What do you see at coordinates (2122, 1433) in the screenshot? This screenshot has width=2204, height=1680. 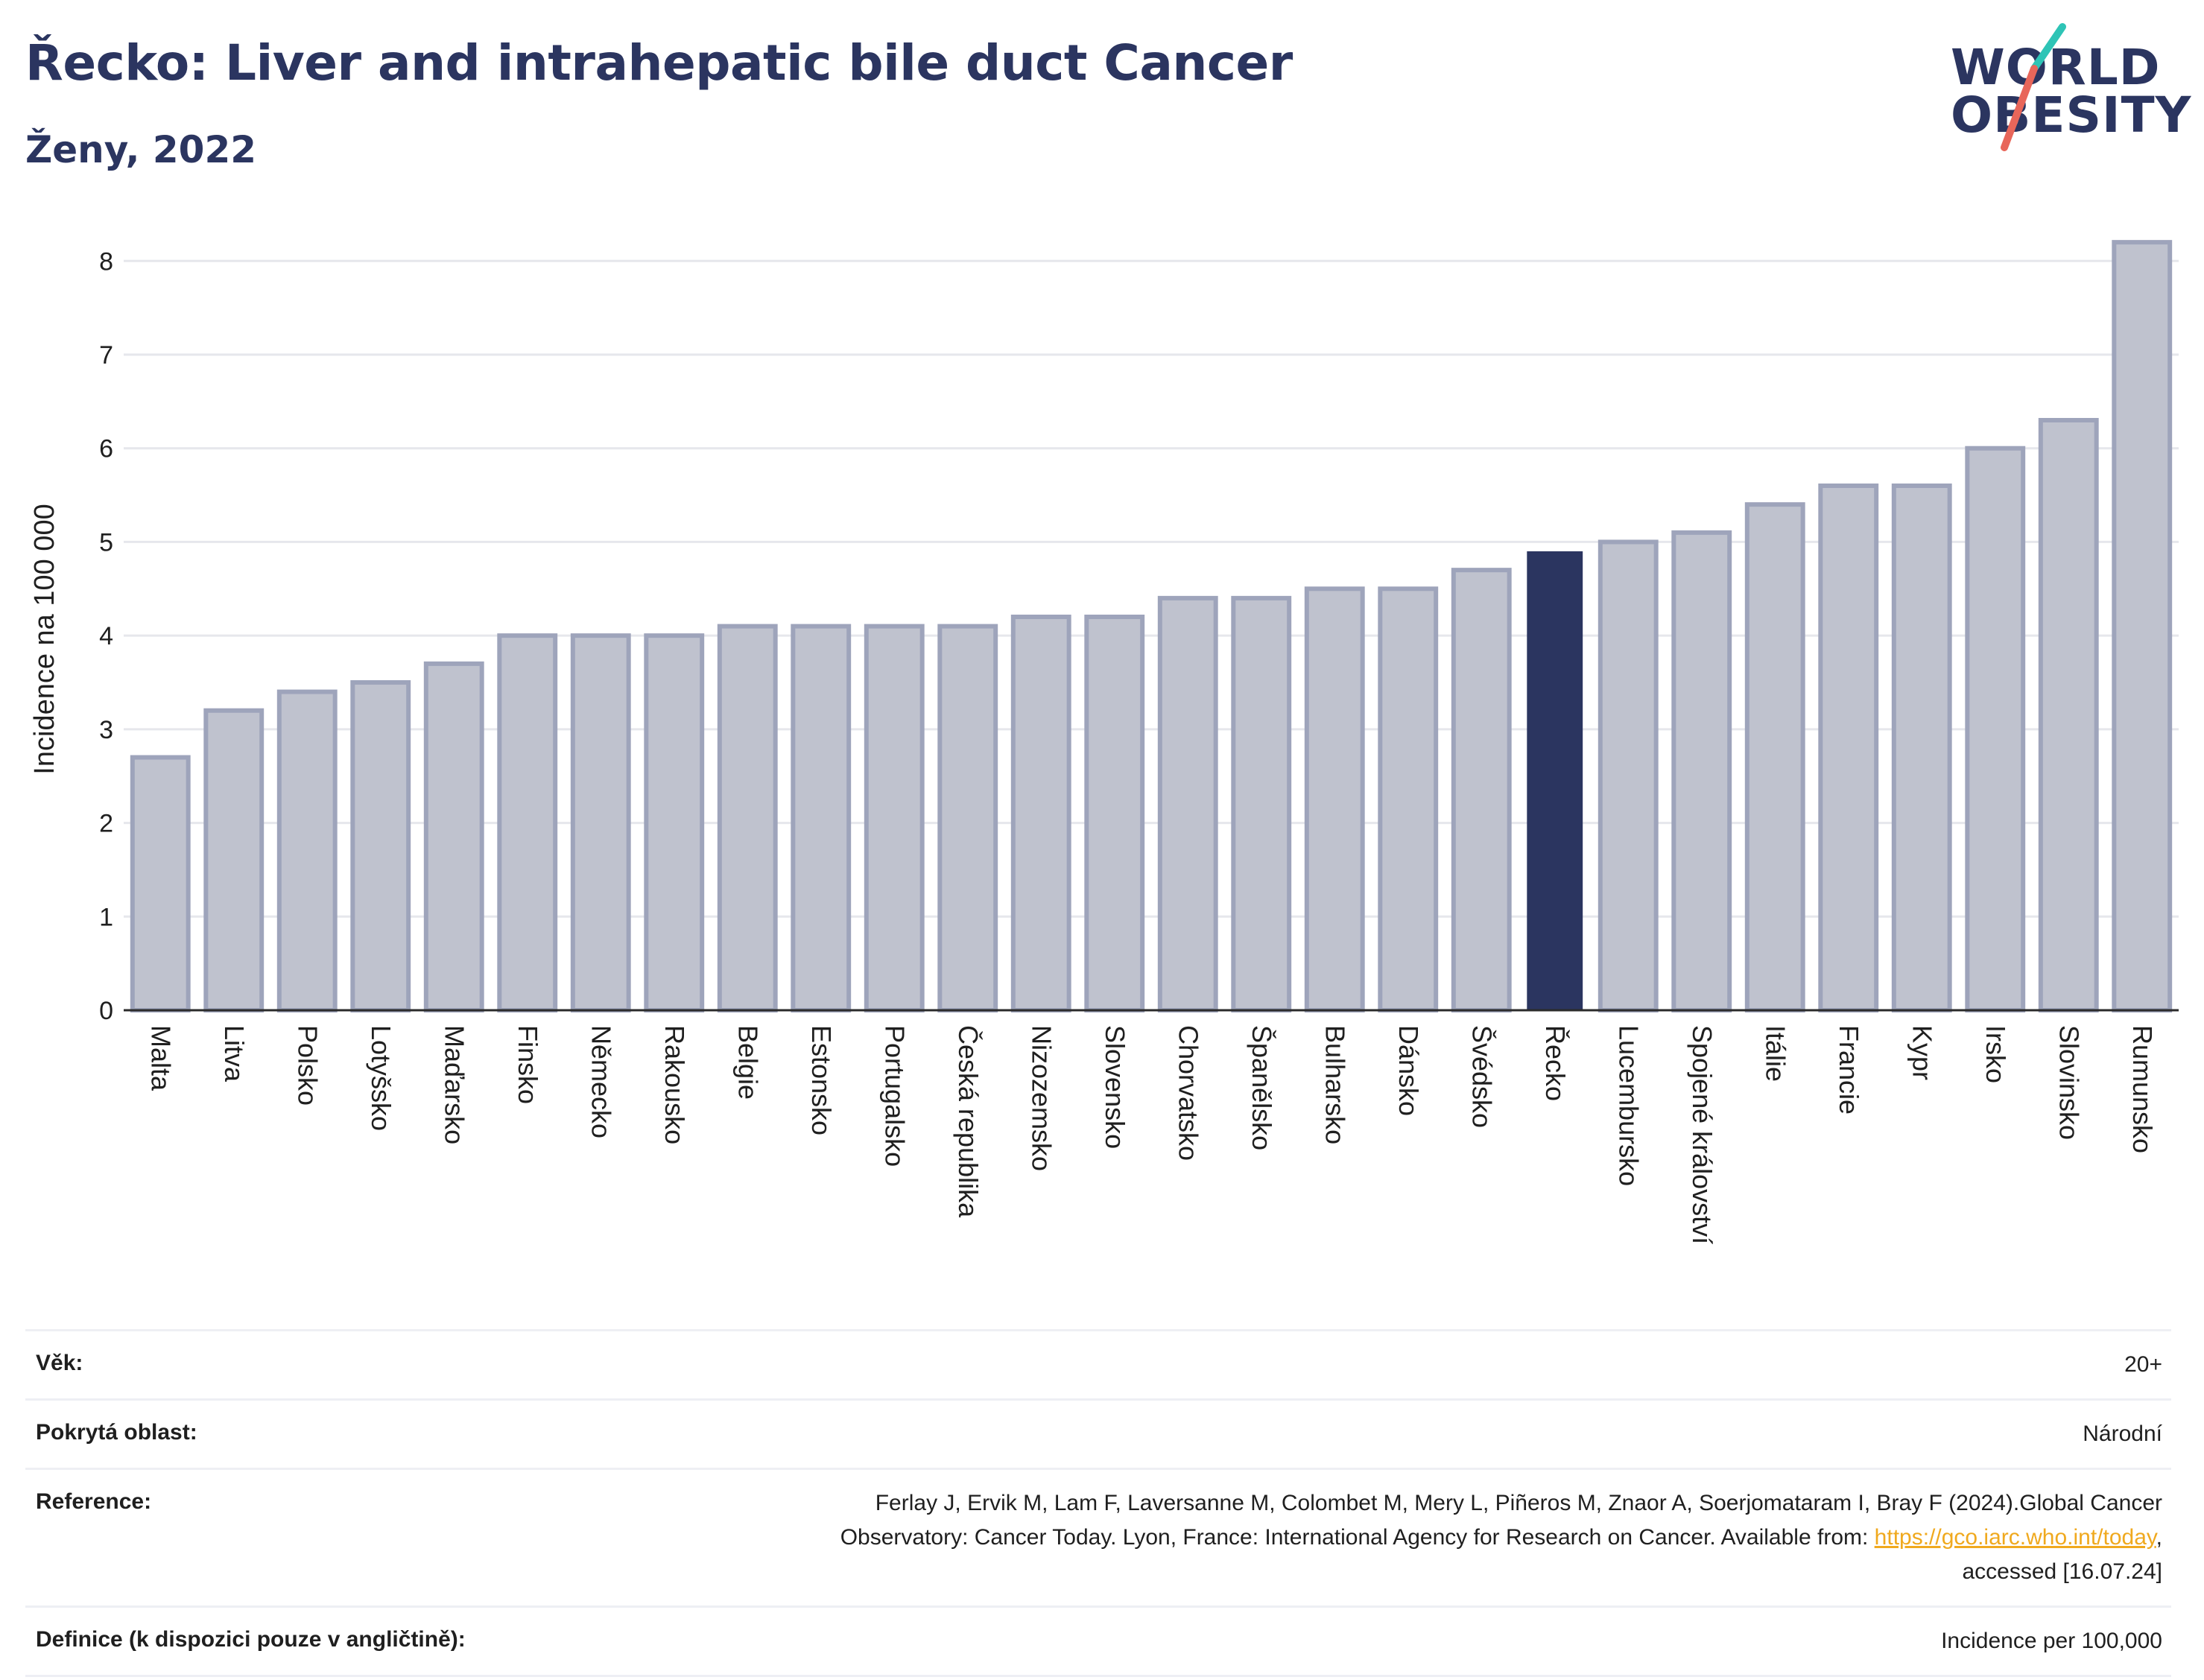 I see `coverage-value: Národní` at bounding box center [2122, 1433].